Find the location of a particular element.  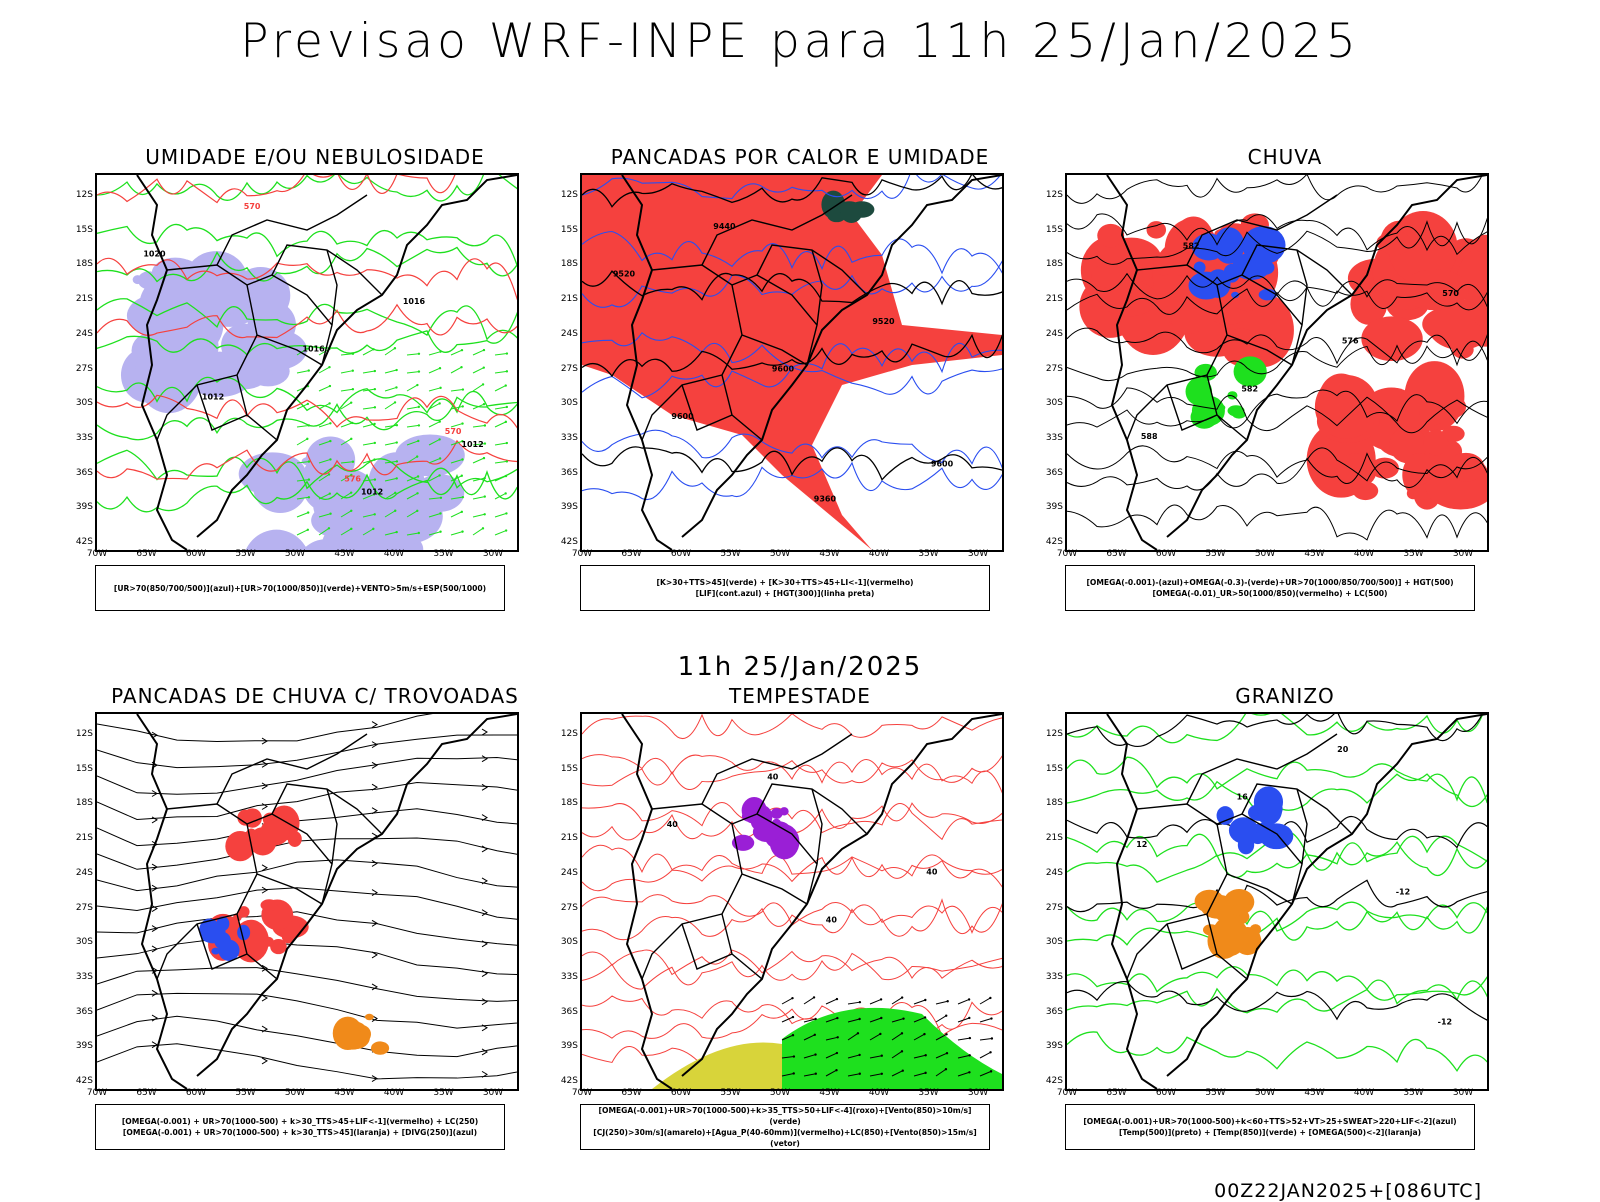

temp850-contours is located at coordinates (1277, 893).